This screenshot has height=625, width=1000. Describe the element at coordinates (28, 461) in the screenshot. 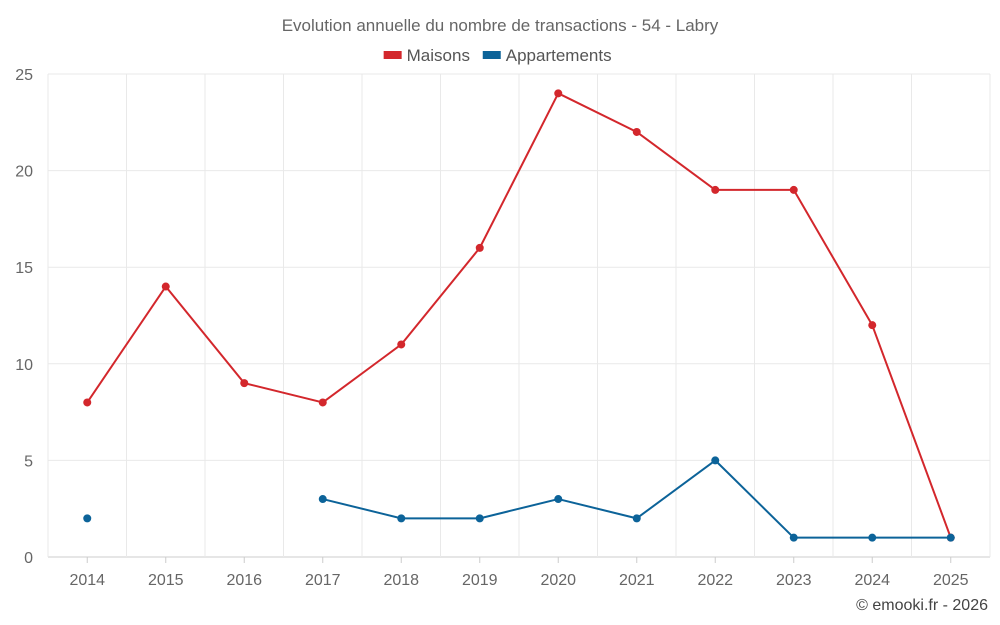

I see `y-tick-label: 5` at that location.